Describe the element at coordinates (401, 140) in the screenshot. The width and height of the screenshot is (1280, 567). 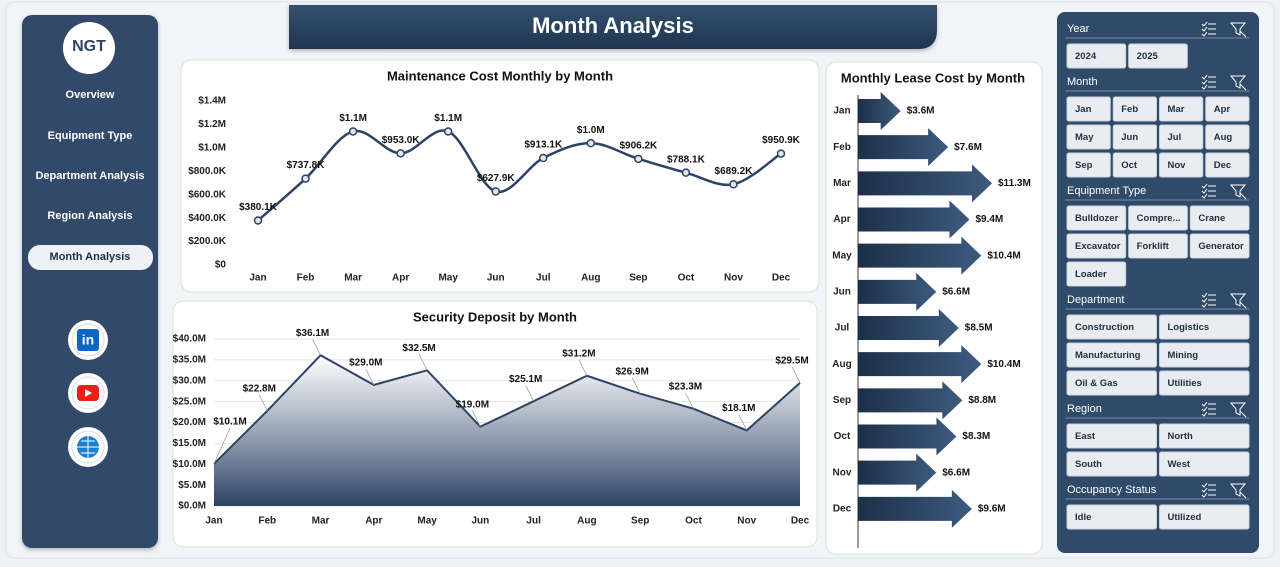
I see `data-label: $953.0K` at that location.